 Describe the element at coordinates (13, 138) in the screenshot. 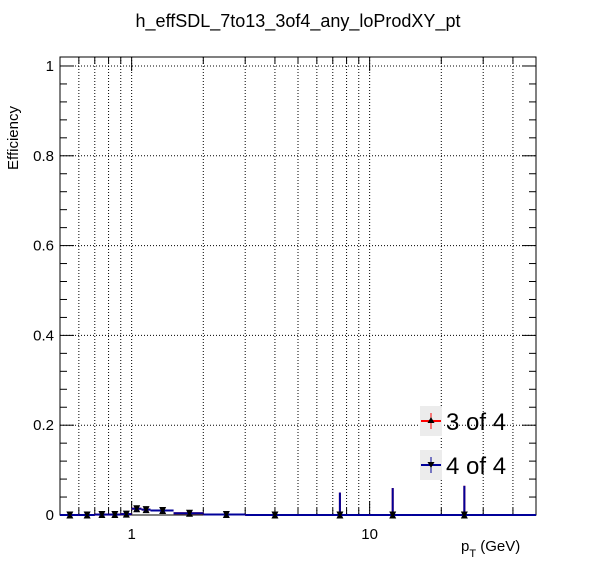

I see `y-axis-label: Efficiency` at that location.